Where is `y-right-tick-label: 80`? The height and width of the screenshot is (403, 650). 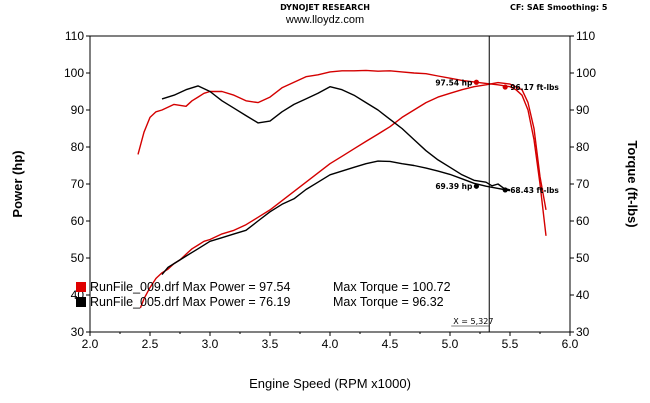 y-right-tick-label: 80 is located at coordinates (583, 147).